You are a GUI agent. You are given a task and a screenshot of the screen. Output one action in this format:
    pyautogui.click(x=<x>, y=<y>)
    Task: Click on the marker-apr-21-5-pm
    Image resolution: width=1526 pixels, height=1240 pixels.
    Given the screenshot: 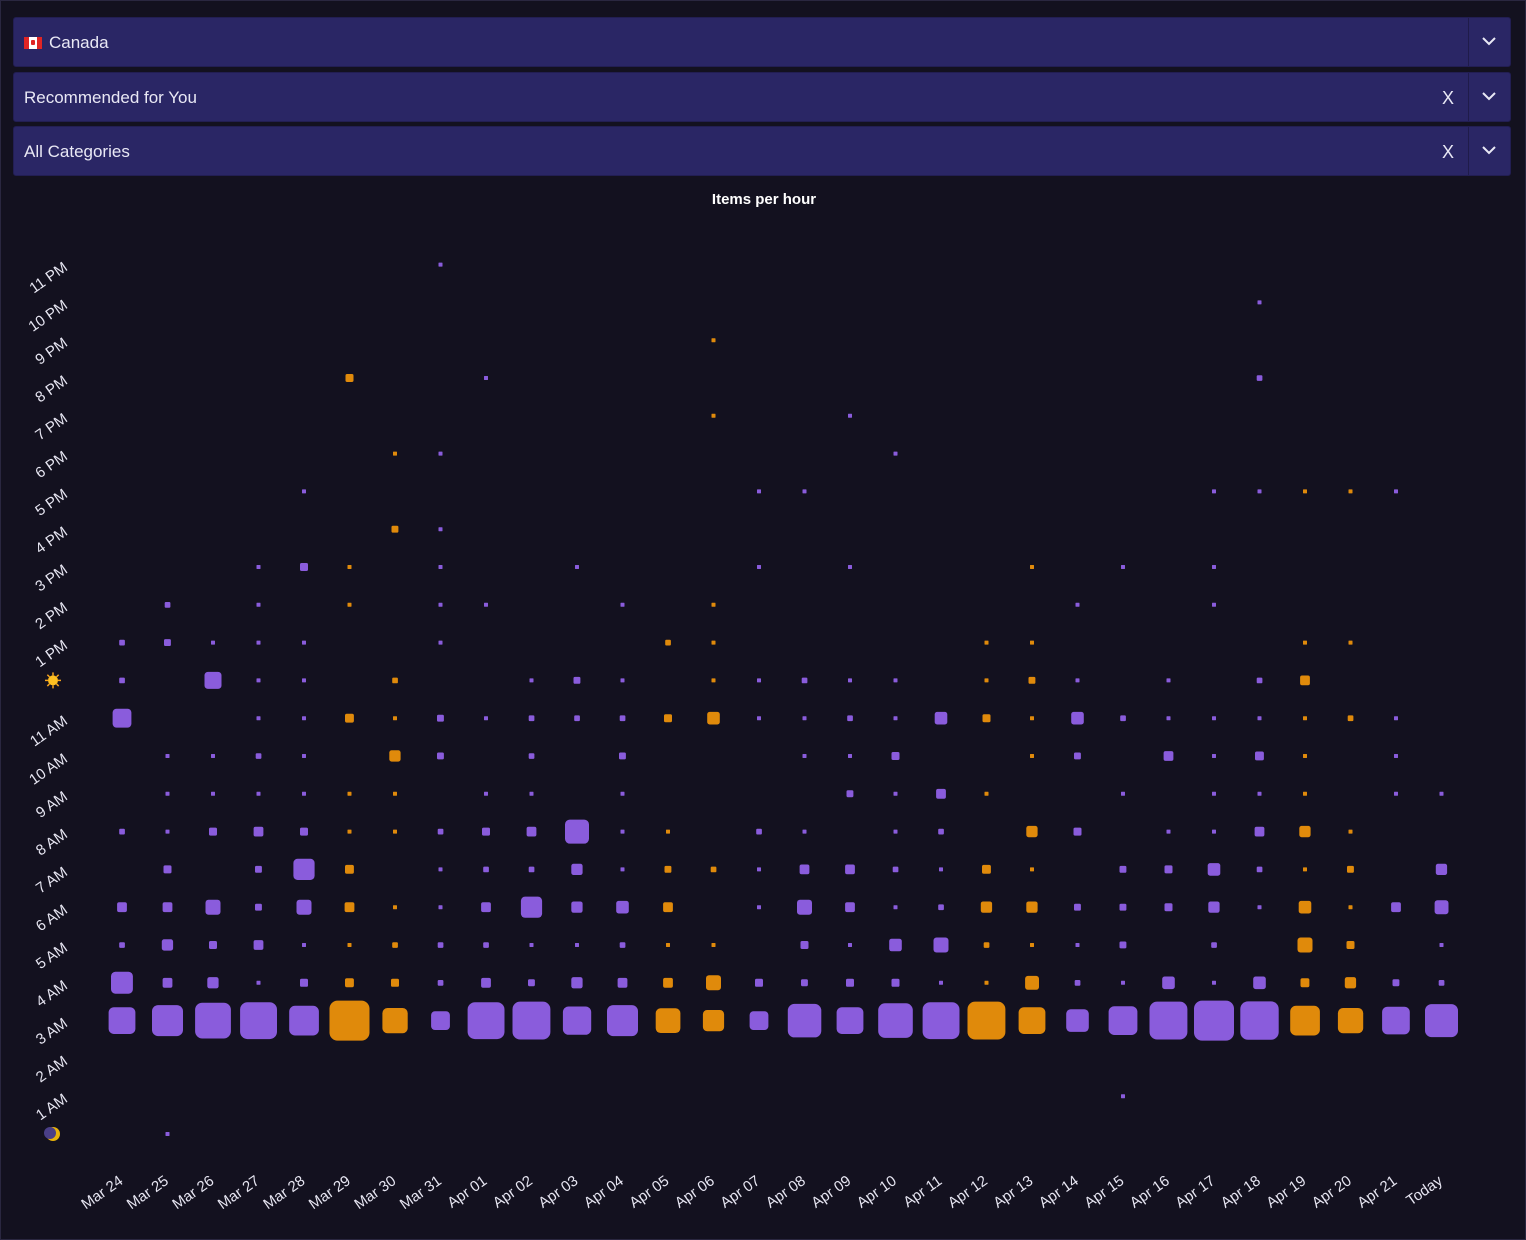 What is the action you would take?
    pyautogui.click(x=1396, y=491)
    